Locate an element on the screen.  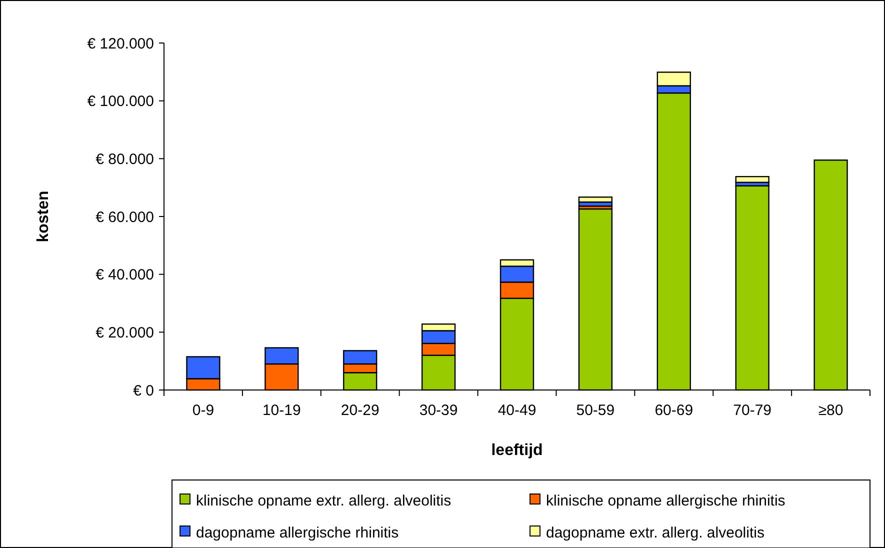
x-tick-label: 70-79 is located at coordinates (752, 410).